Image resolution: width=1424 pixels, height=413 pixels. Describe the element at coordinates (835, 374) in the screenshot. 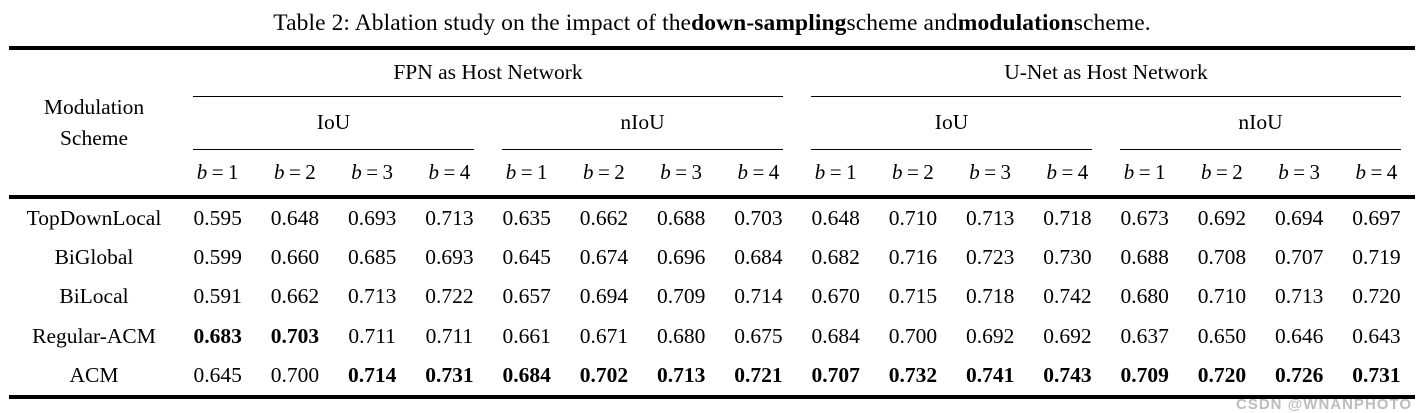

I see `value-cell: 0.707` at that location.